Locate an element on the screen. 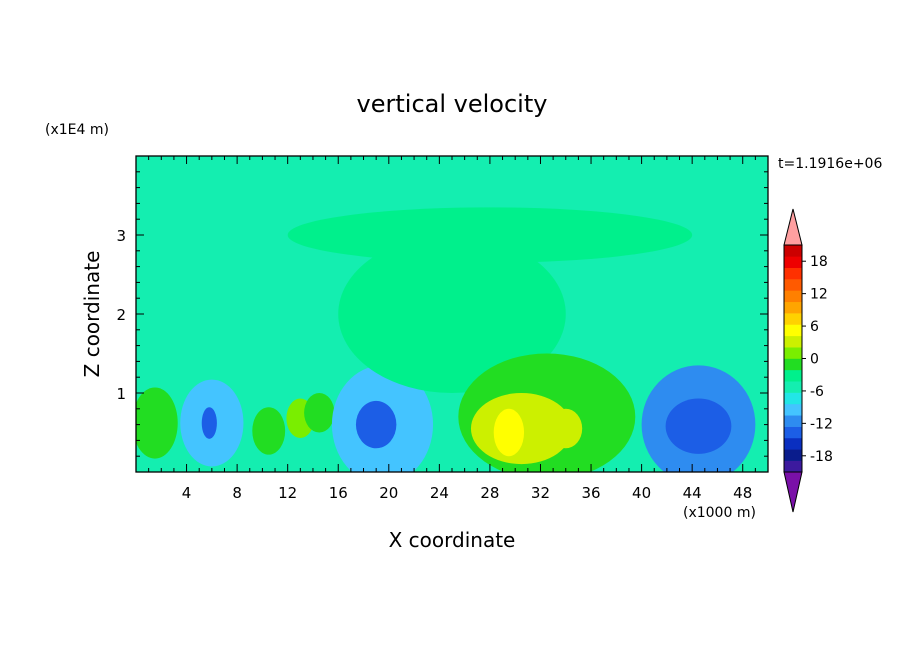 Image resolution: width=904 pixels, height=654 pixels. x-axis-label: X coordinate is located at coordinates (452, 540).